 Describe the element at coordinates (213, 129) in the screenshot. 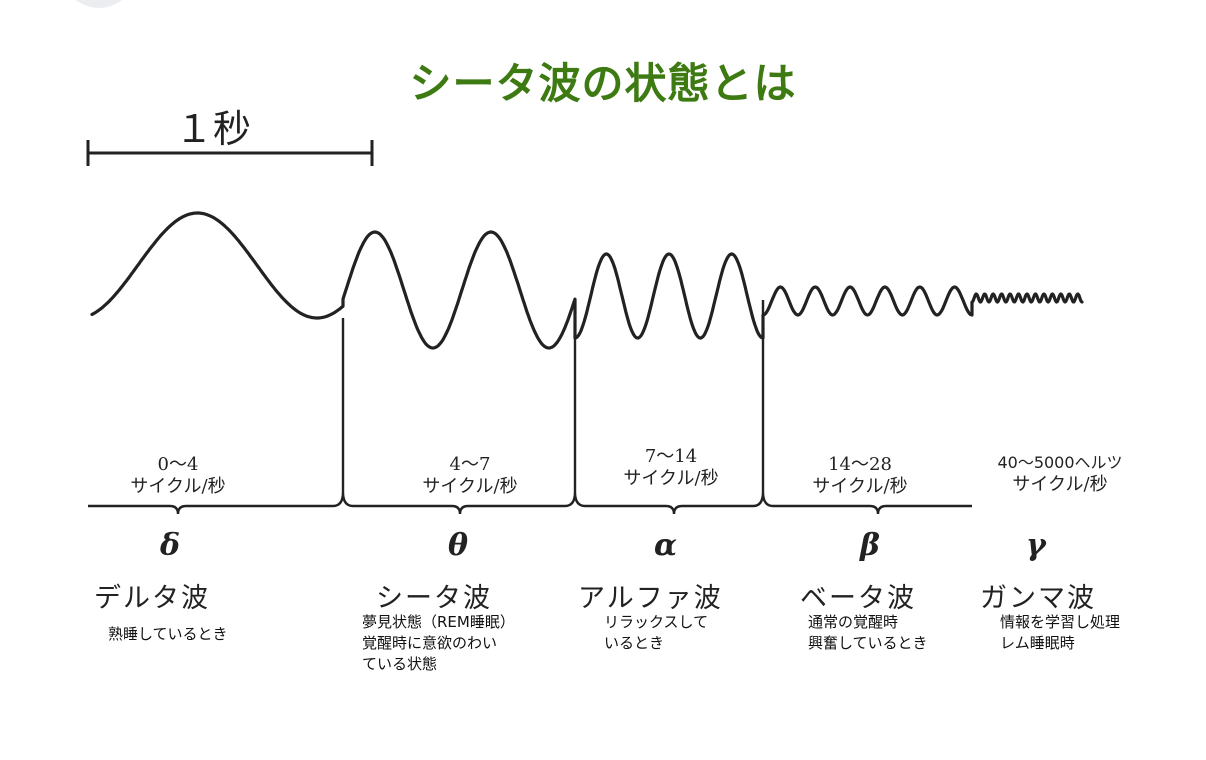

I see `one-second-label: １秒` at that location.